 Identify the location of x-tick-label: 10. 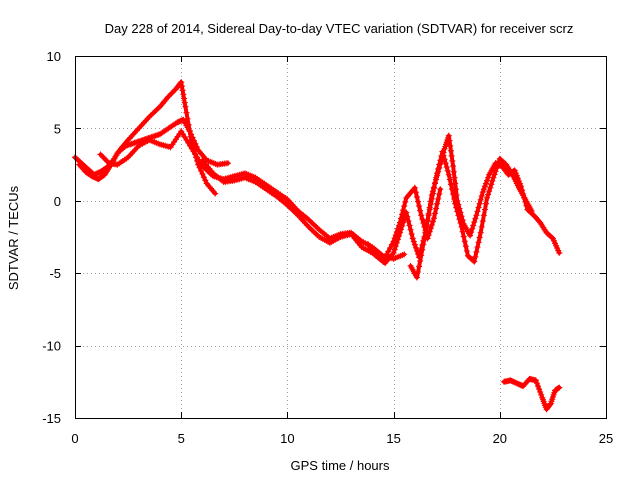
(287, 438).